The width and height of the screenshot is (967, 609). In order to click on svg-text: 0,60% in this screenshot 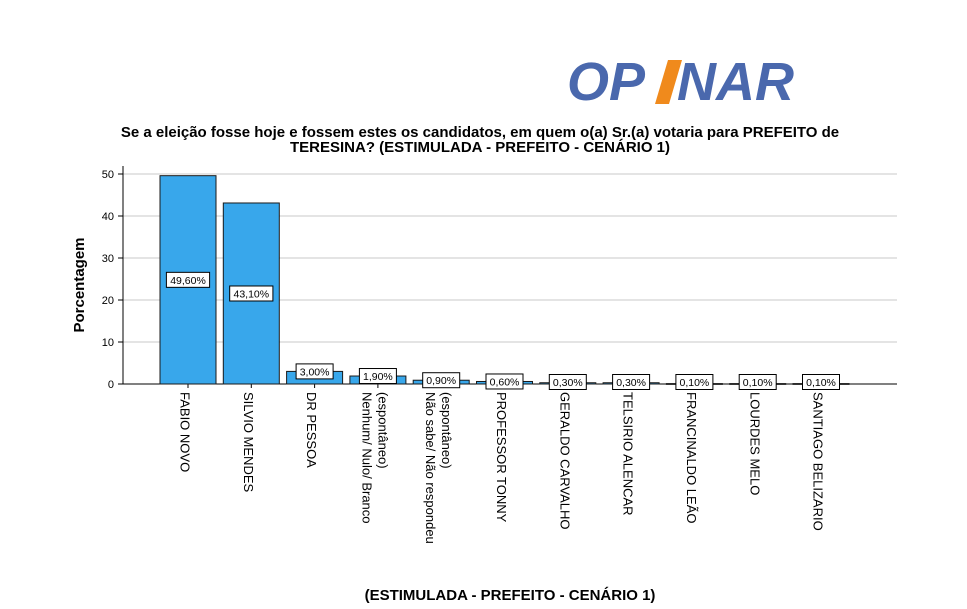, I will do `click(505, 382)`.